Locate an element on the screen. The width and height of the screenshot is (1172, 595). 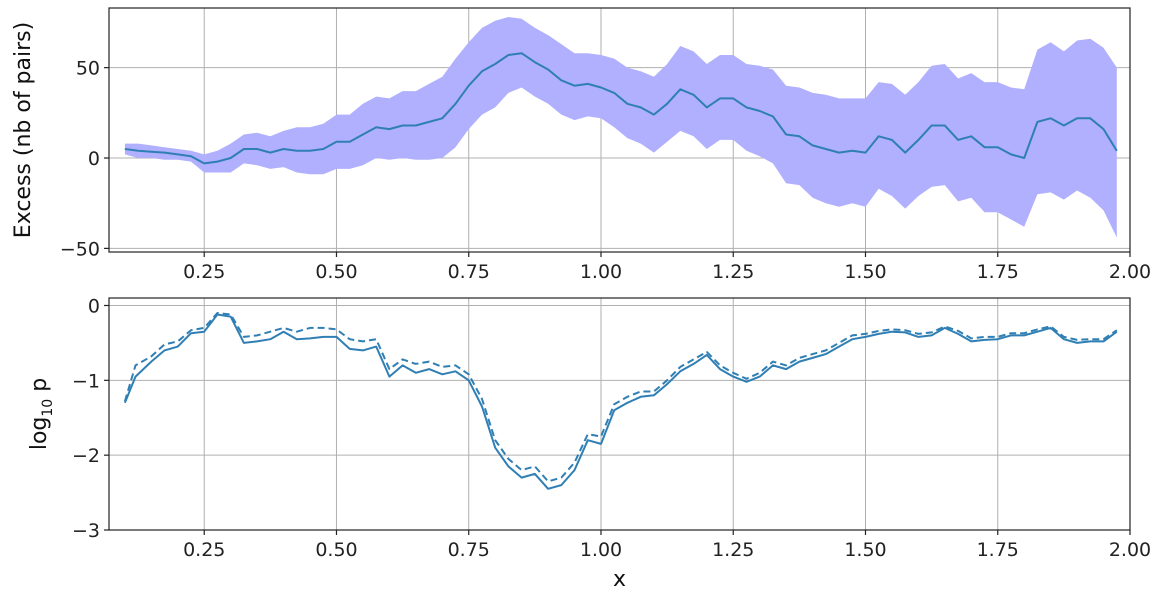
y-tick-label: −3 is located at coordinates (86, 531).